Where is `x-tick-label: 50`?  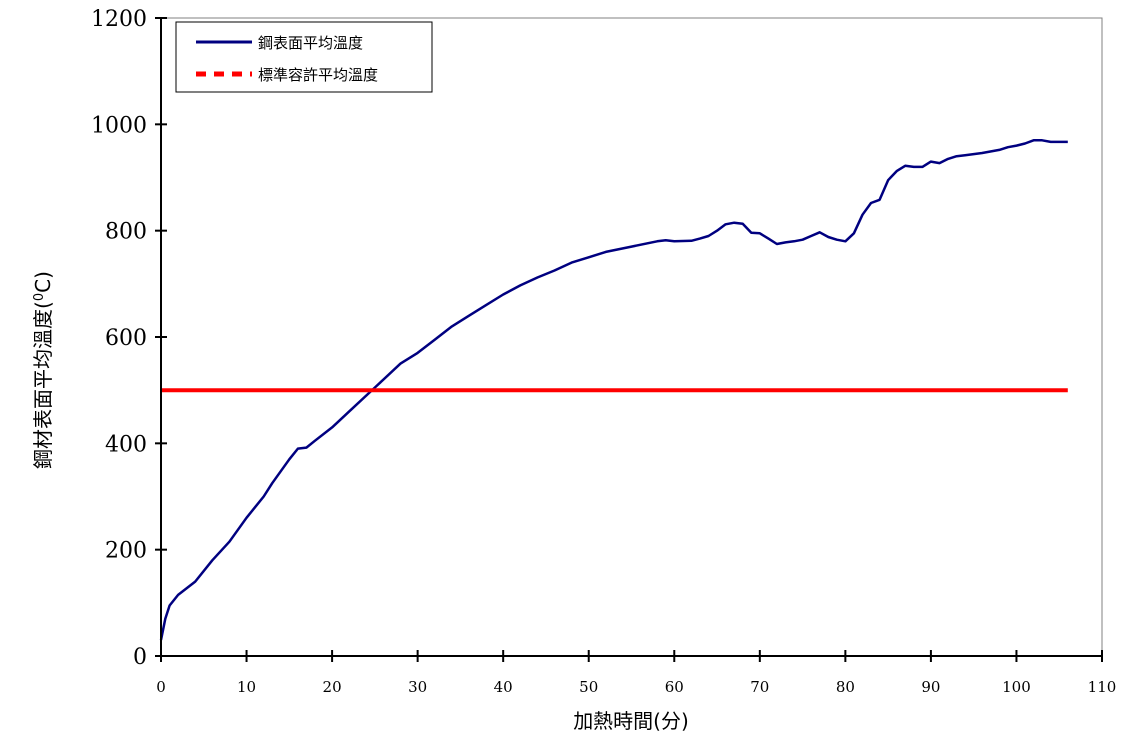
x-tick-label: 50 is located at coordinates (588, 687).